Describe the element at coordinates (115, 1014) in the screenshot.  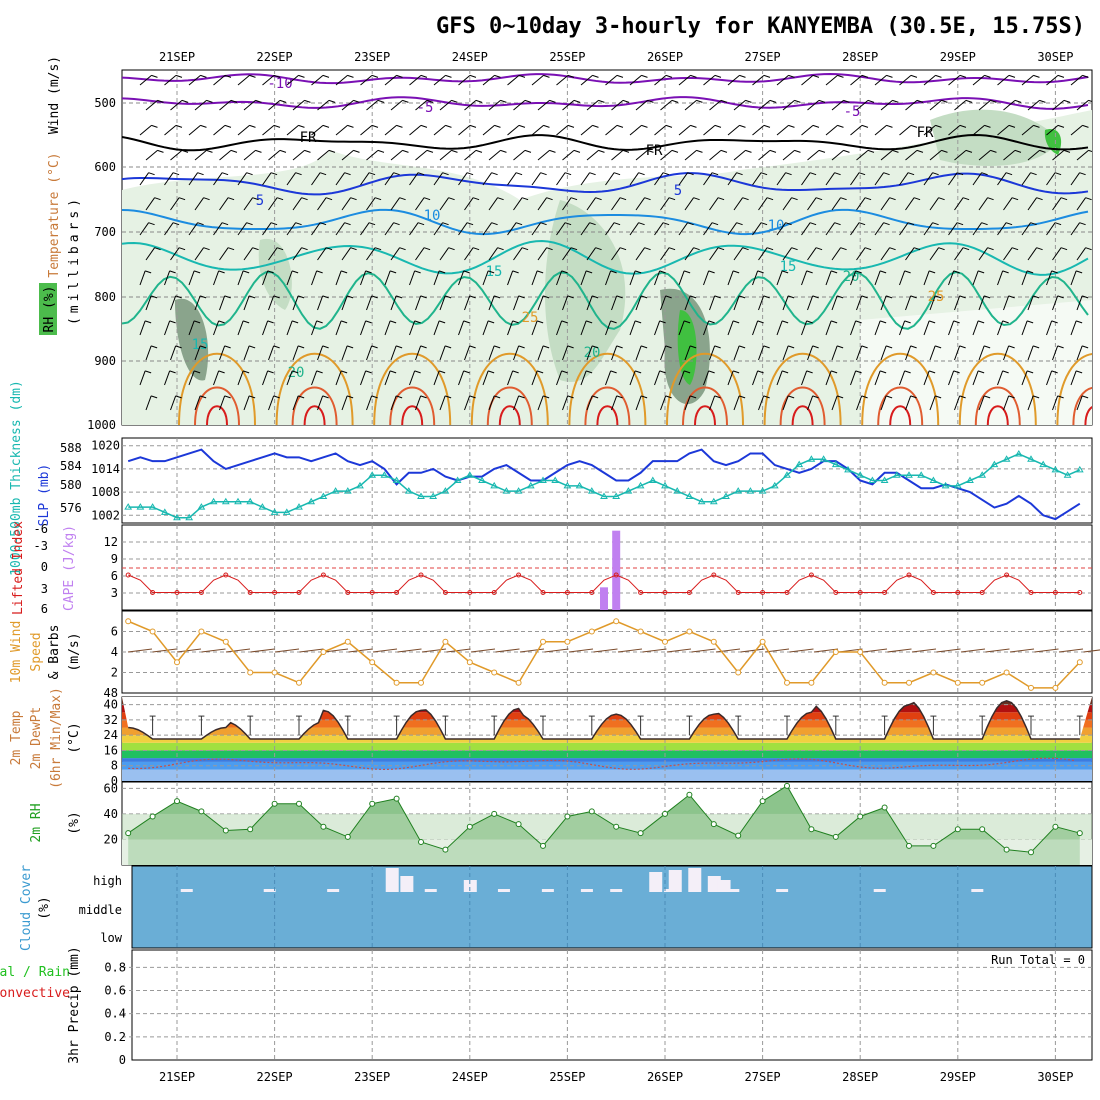
I see `precip-tick: 0.4` at that location.